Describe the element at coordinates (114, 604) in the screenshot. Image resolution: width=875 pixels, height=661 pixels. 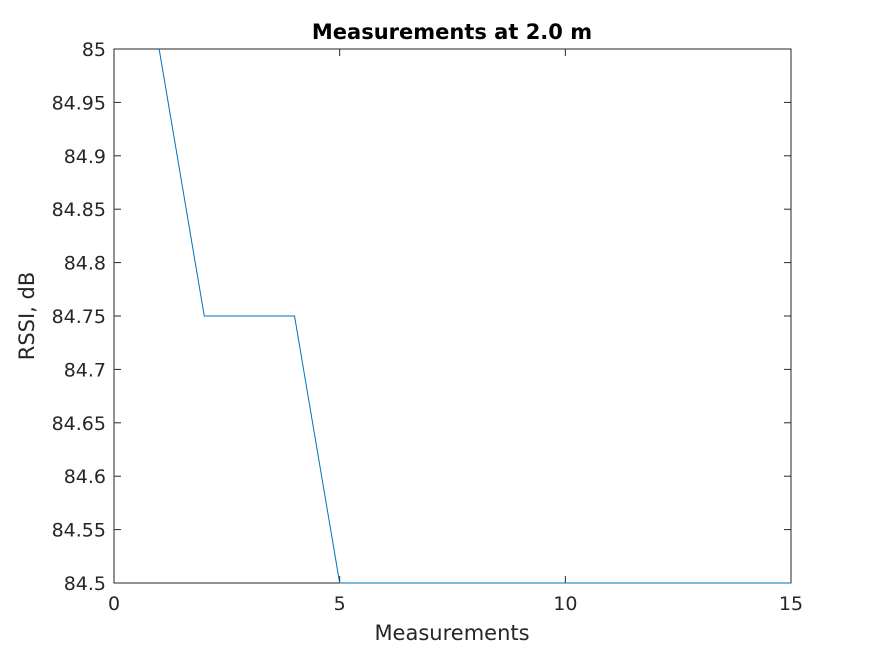
I see `x-tick-label-0: 0` at that location.